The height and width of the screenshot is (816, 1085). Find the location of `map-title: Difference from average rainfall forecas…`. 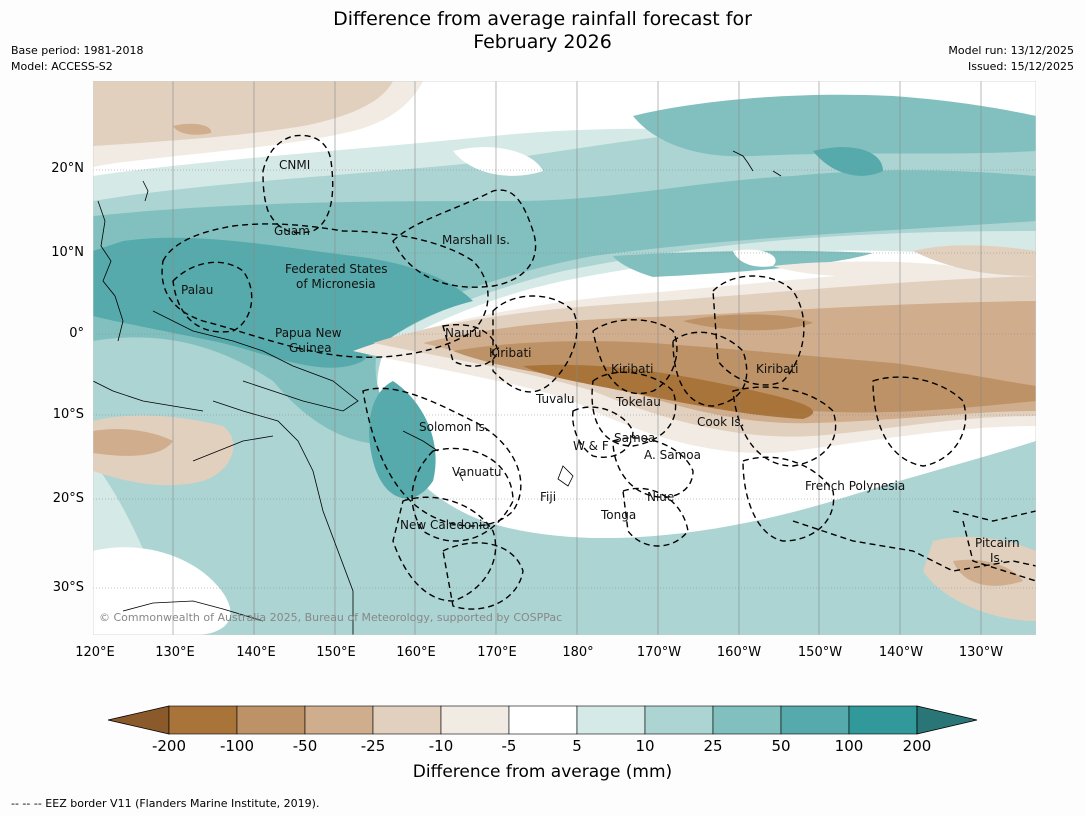

map-title: Difference from average rainfall forecas… is located at coordinates (542, 31).